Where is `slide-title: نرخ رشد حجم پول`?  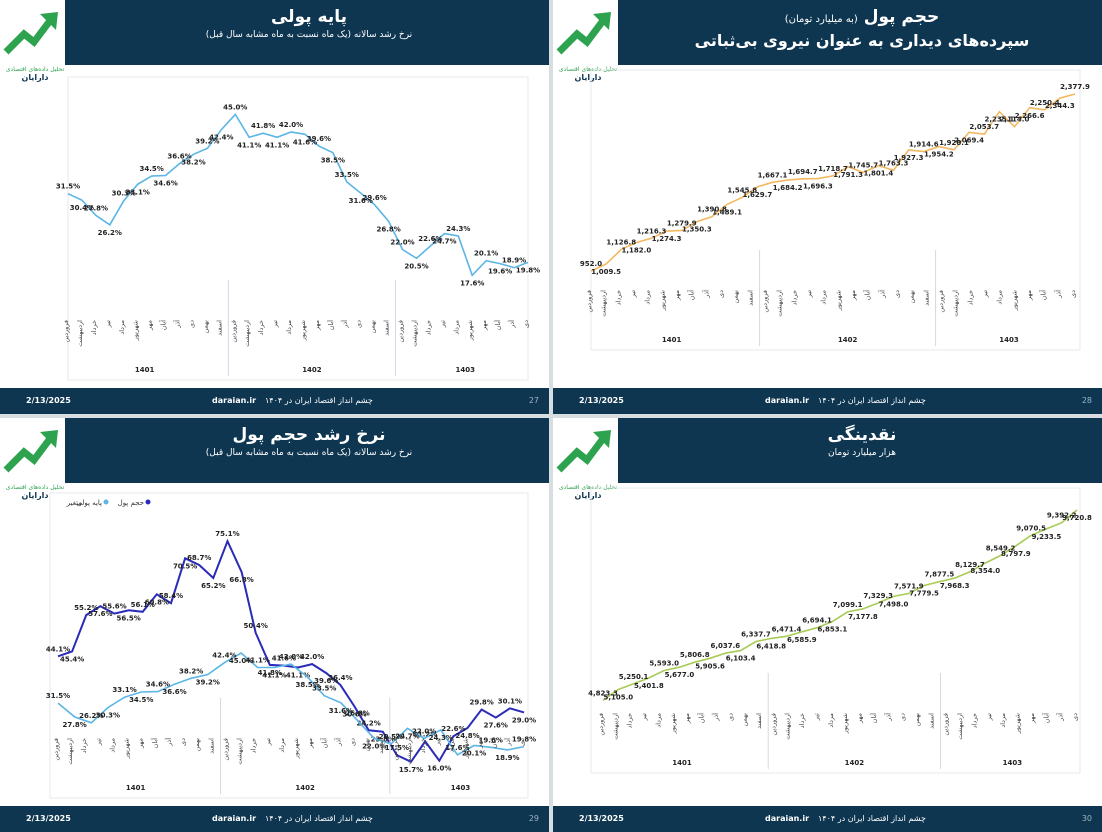 slide-title: نرخ رشد حجم پول is located at coordinates (309, 435).